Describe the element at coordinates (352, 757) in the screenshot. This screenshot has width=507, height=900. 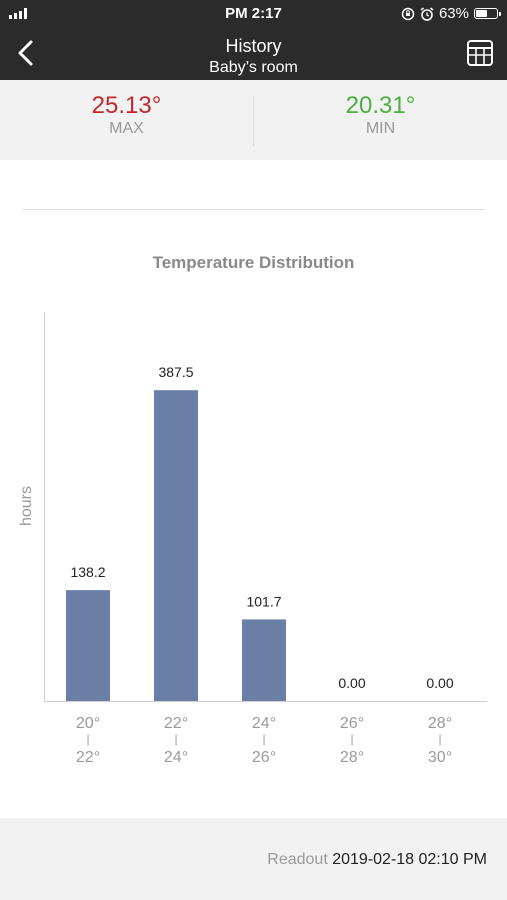
I see `x-tick-label-3-to: 28°` at that location.